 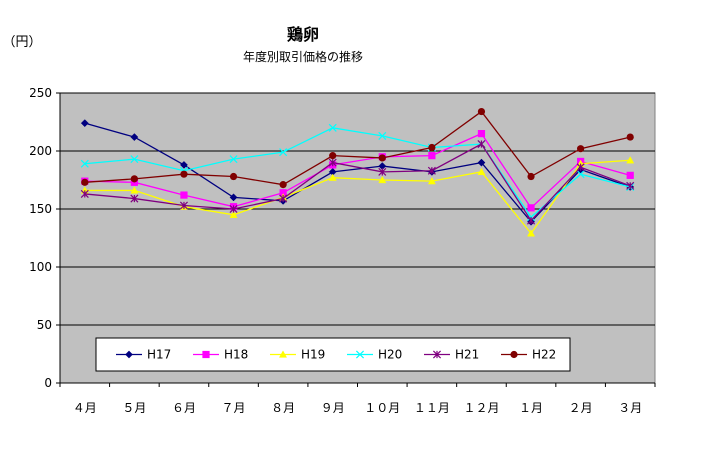 What do you see at coordinates (236, 355) in the screenshot?
I see `legend-label: H18` at bounding box center [236, 355].